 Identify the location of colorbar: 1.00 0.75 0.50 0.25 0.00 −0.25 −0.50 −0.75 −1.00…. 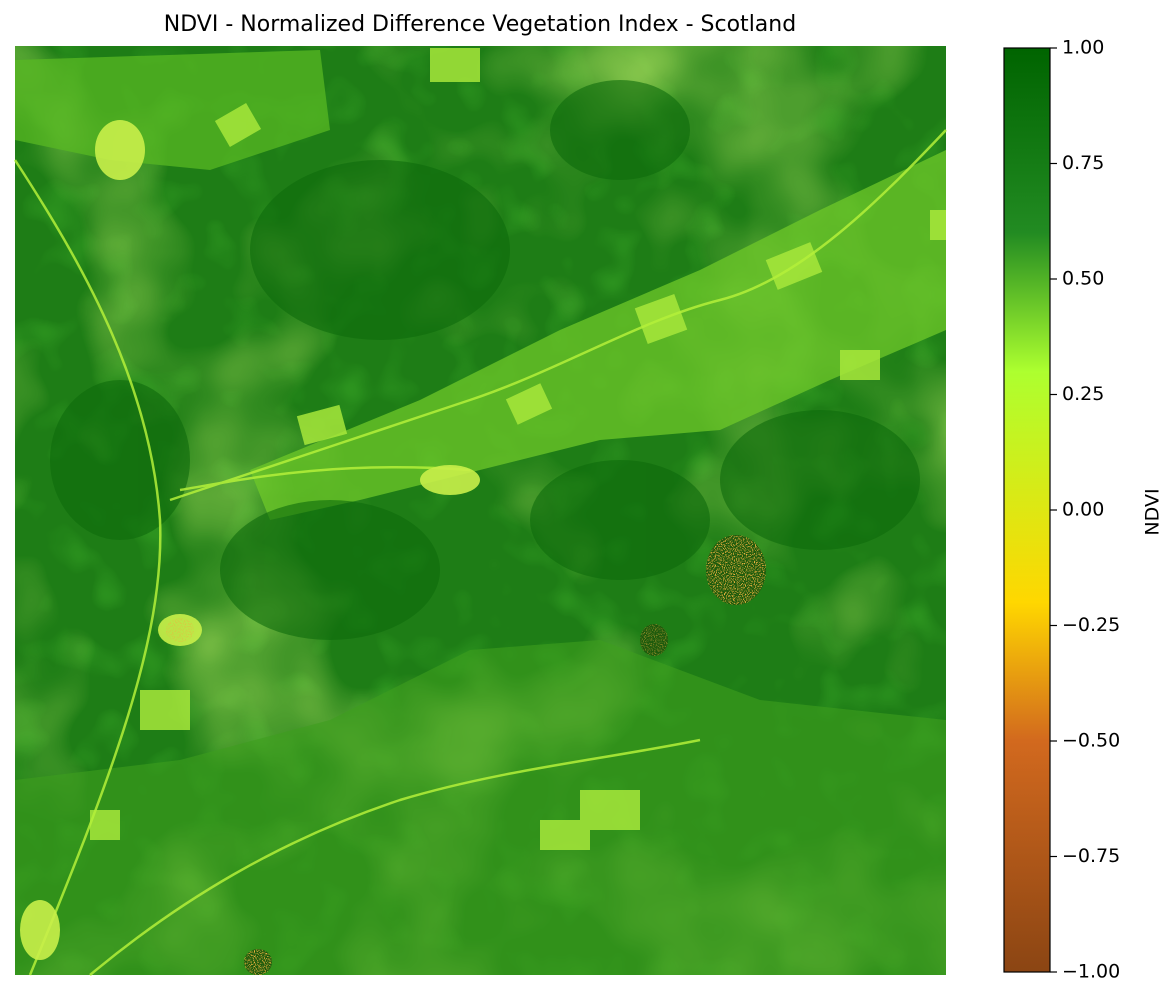
(1083, 510).